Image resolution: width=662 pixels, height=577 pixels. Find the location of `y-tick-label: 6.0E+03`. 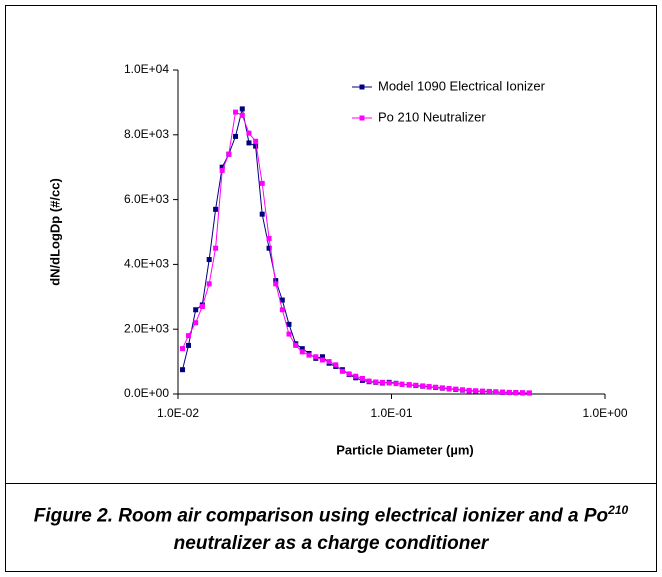

y-tick-label: 6.0E+03 is located at coordinates (146, 199).